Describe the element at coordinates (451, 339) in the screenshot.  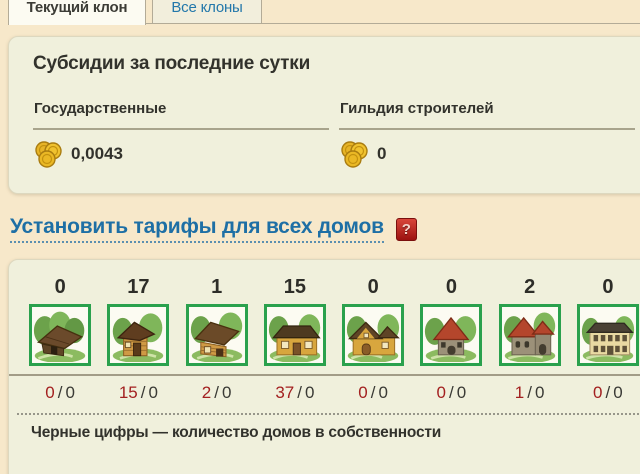
I see `house-stone-image` at that location.